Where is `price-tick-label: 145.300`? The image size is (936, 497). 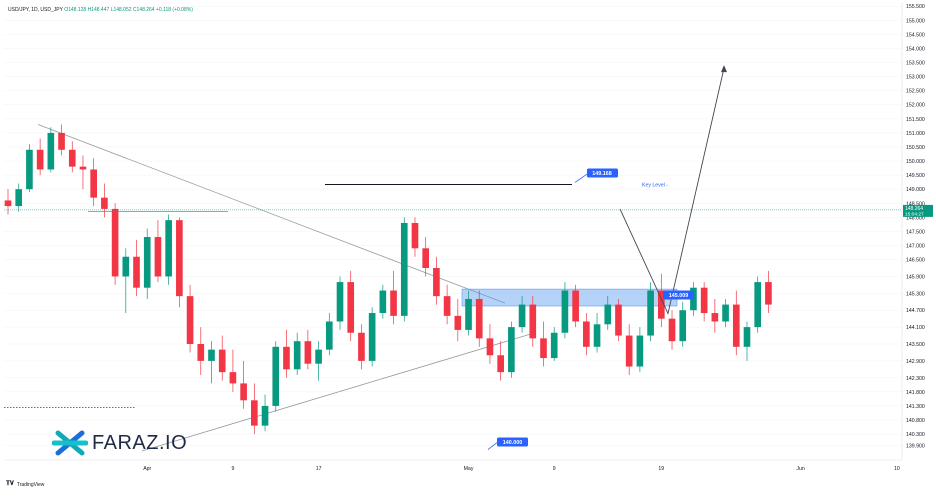 price-tick-label: 145.300 is located at coordinates (915, 294).